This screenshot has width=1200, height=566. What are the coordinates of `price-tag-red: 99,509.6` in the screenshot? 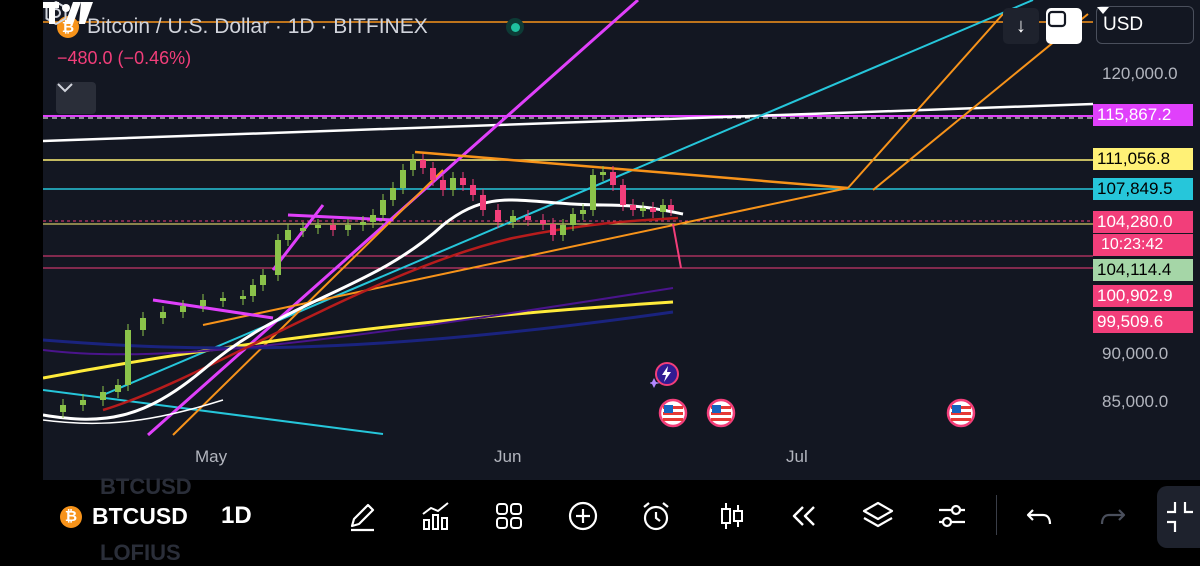 It's located at (1143, 322).